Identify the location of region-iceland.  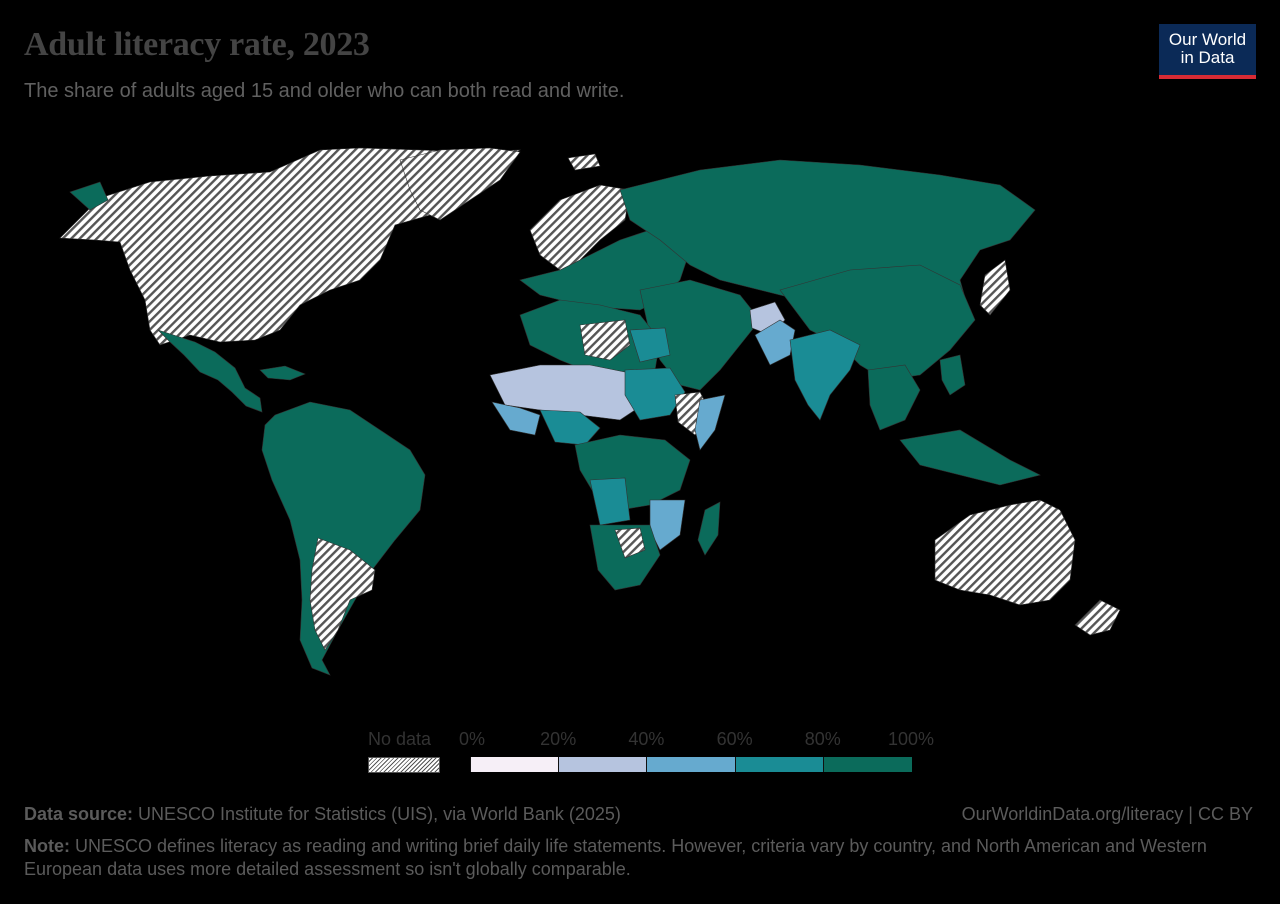
(584, 162).